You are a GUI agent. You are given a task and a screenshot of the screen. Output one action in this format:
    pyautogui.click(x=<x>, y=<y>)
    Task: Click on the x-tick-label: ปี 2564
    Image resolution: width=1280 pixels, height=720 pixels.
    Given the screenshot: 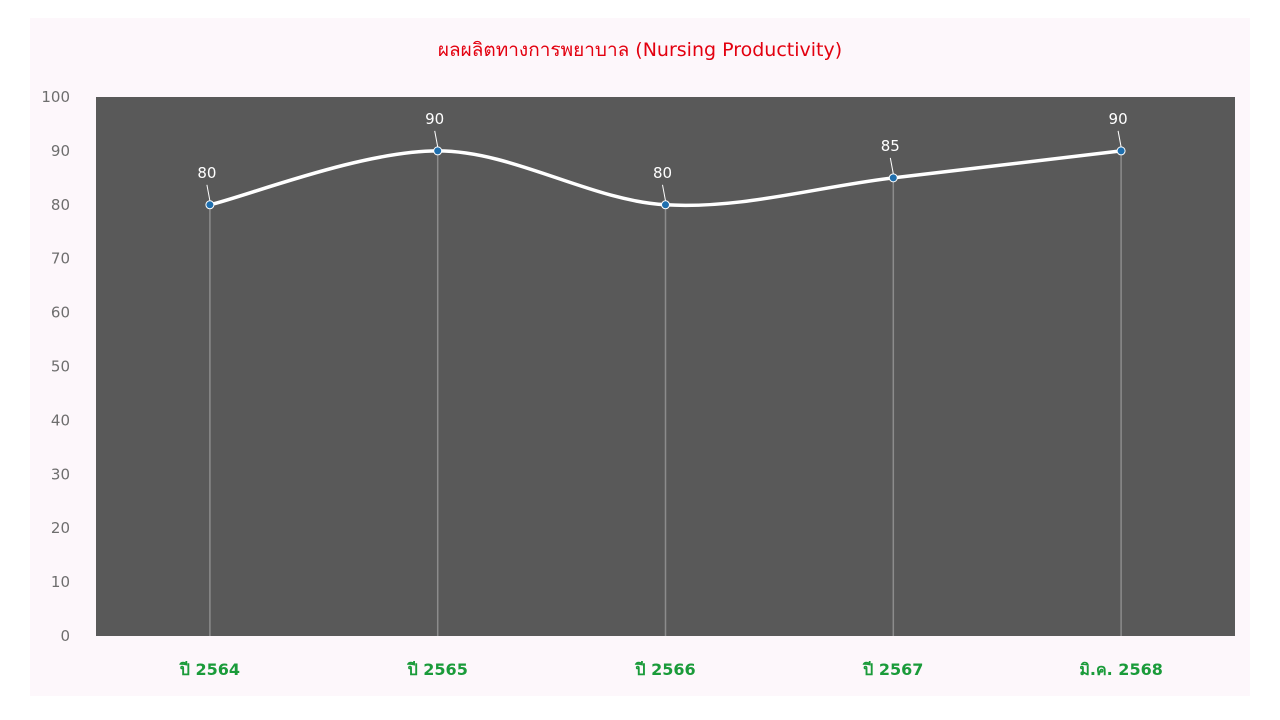 What is the action you would take?
    pyautogui.click(x=209, y=669)
    